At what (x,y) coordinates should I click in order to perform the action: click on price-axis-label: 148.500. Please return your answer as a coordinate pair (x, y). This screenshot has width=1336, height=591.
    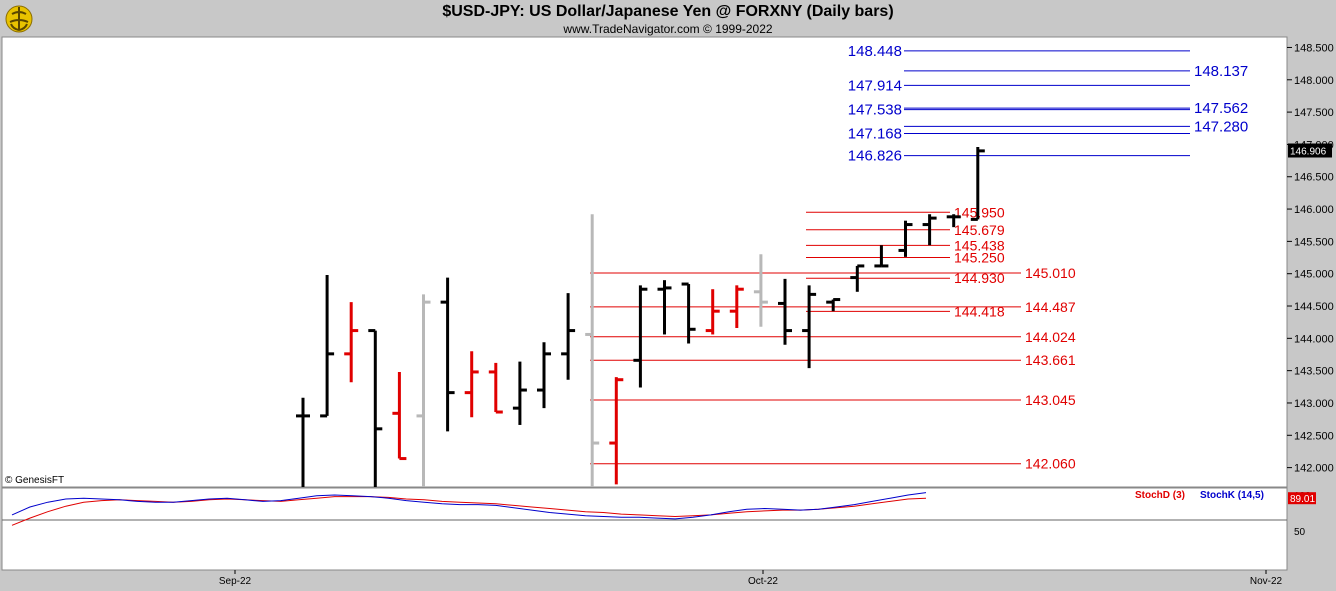
    Looking at the image, I should click on (1314, 48).